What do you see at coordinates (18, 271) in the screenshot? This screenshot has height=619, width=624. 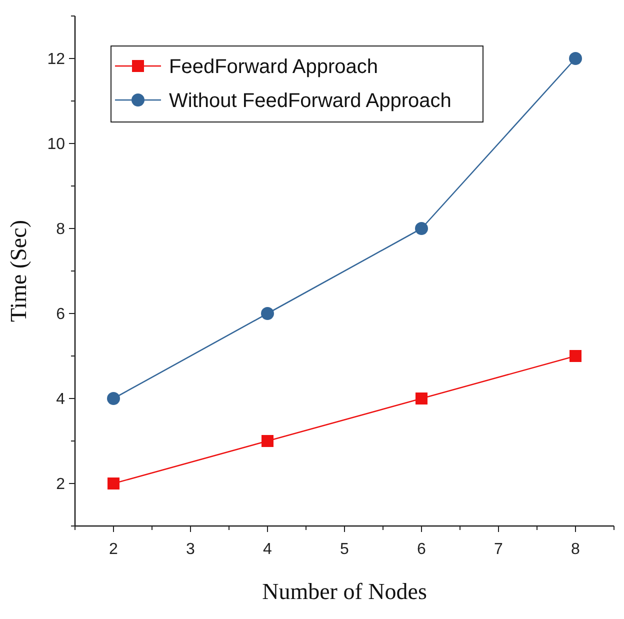 I see `y-axis-title: Time (Sec)` at bounding box center [18, 271].